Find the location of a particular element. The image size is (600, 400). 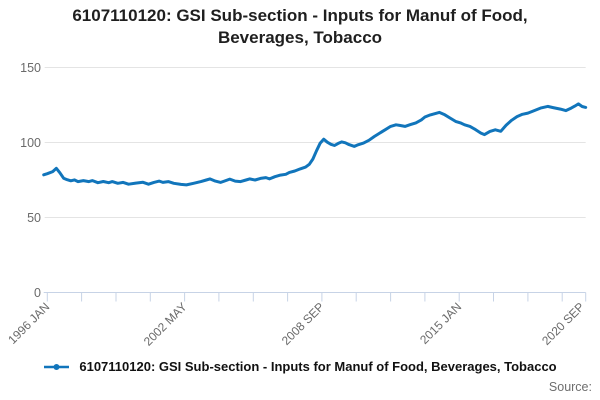

y-axis-label-50: 50 is located at coordinates (34, 218).